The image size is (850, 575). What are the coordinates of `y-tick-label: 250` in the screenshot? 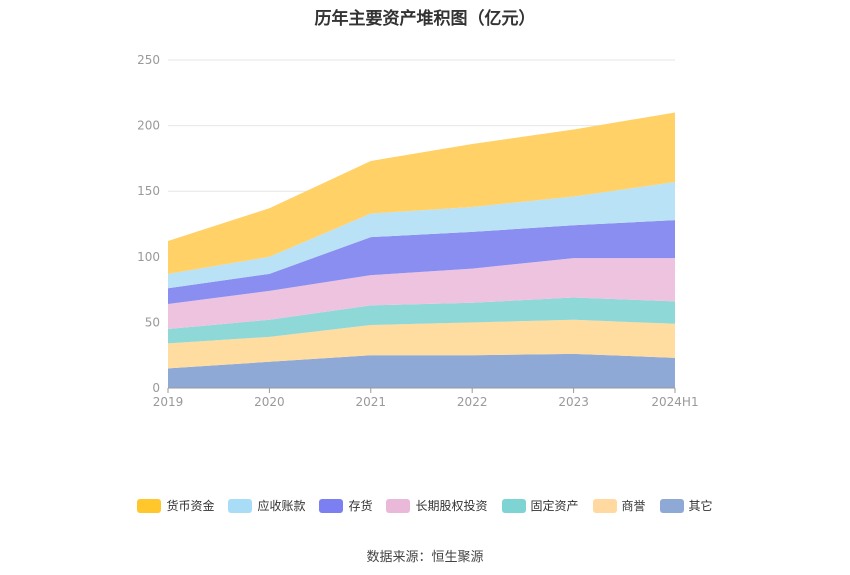 It's located at (148, 60).